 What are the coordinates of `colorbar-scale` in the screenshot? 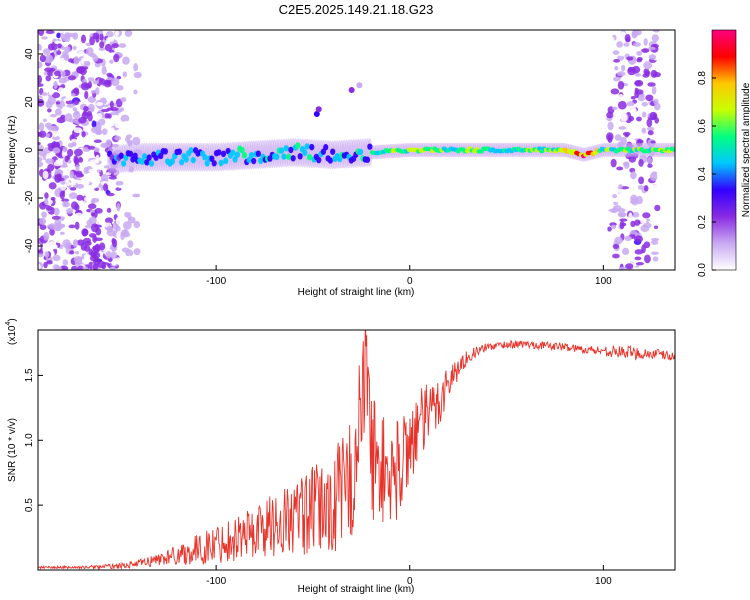 It's located at (724, 150).